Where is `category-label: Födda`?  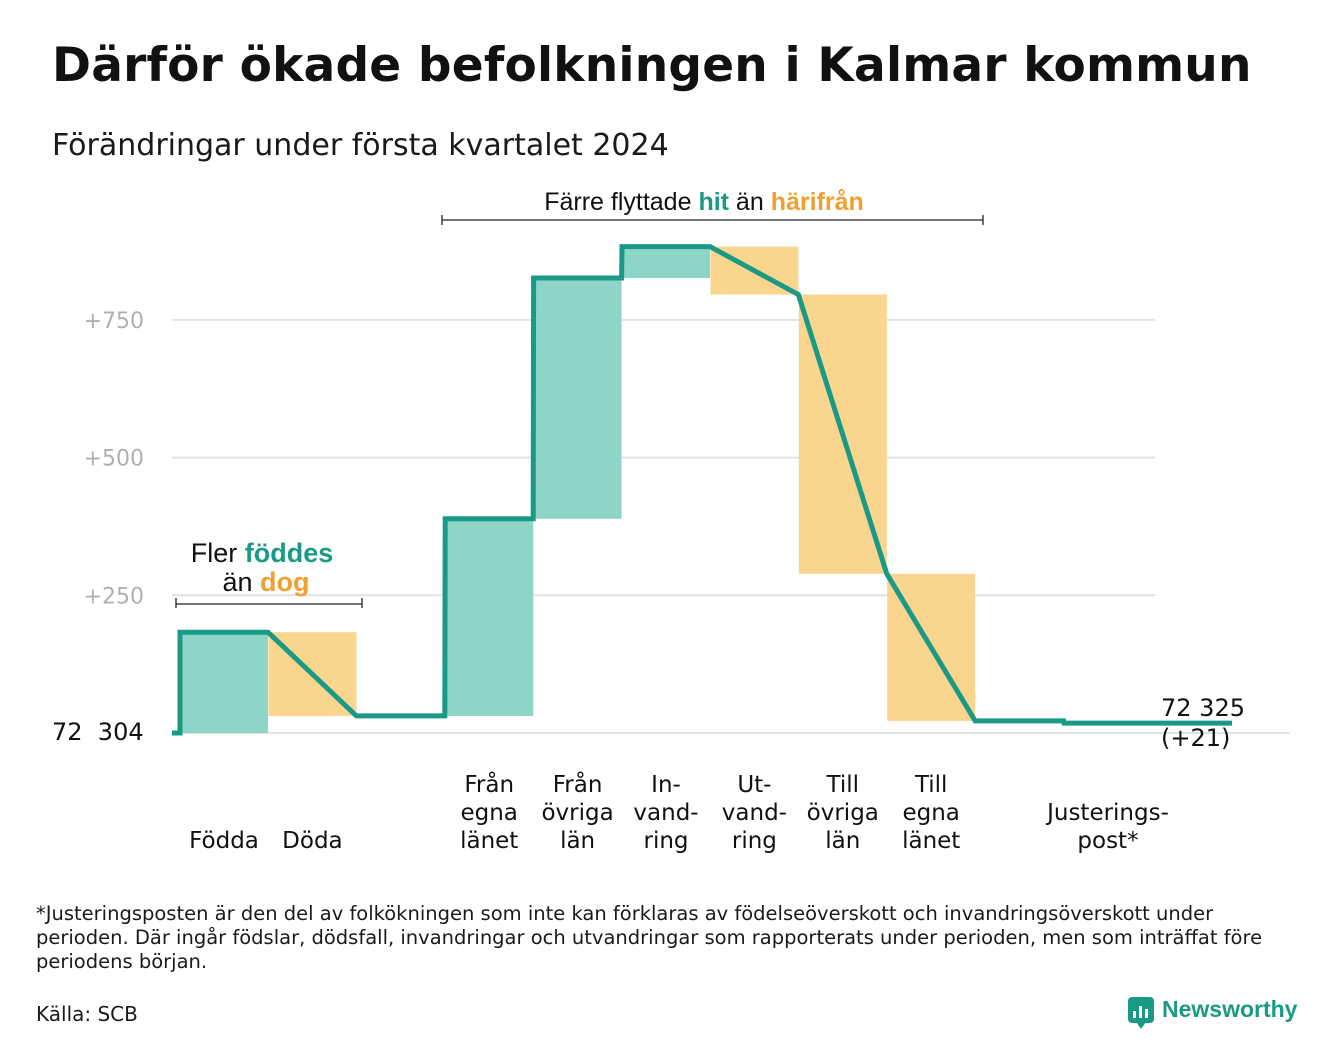 category-label: Födda is located at coordinates (224, 841).